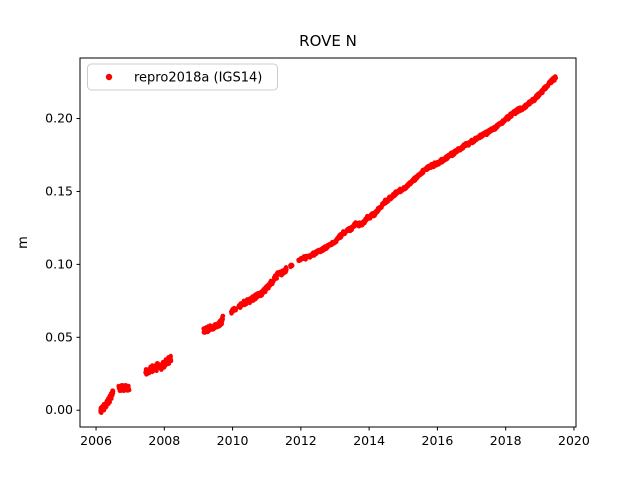  I want to click on y-tick-label: 0.20, so click(59, 118).